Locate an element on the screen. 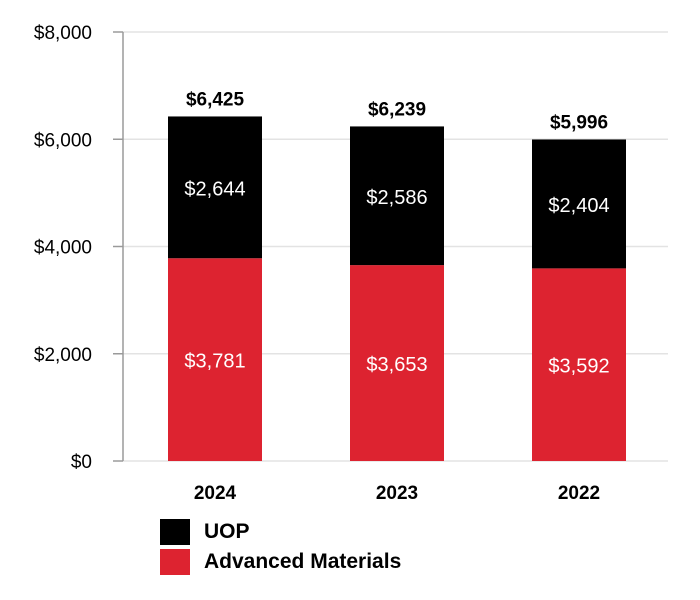 The width and height of the screenshot is (700, 600). bar-uop-2022 is located at coordinates (579, 204).